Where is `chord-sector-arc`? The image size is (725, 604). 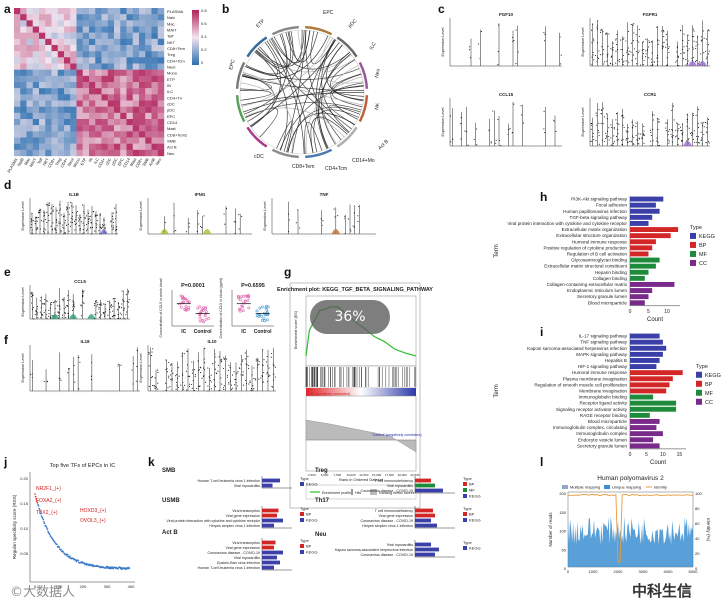
chord-sector-arc is located at coordinates (285, 30).